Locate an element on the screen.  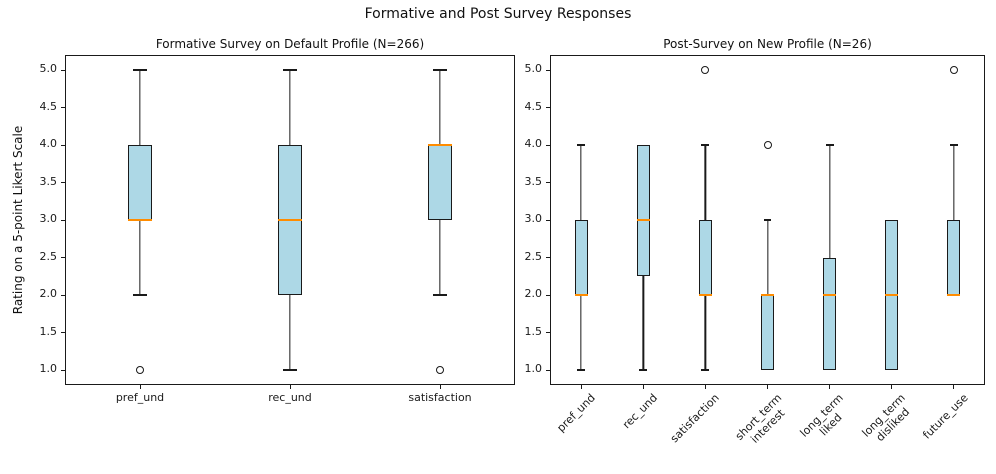
figure-title: Formative and Post Survey Responses is located at coordinates (498, 14).